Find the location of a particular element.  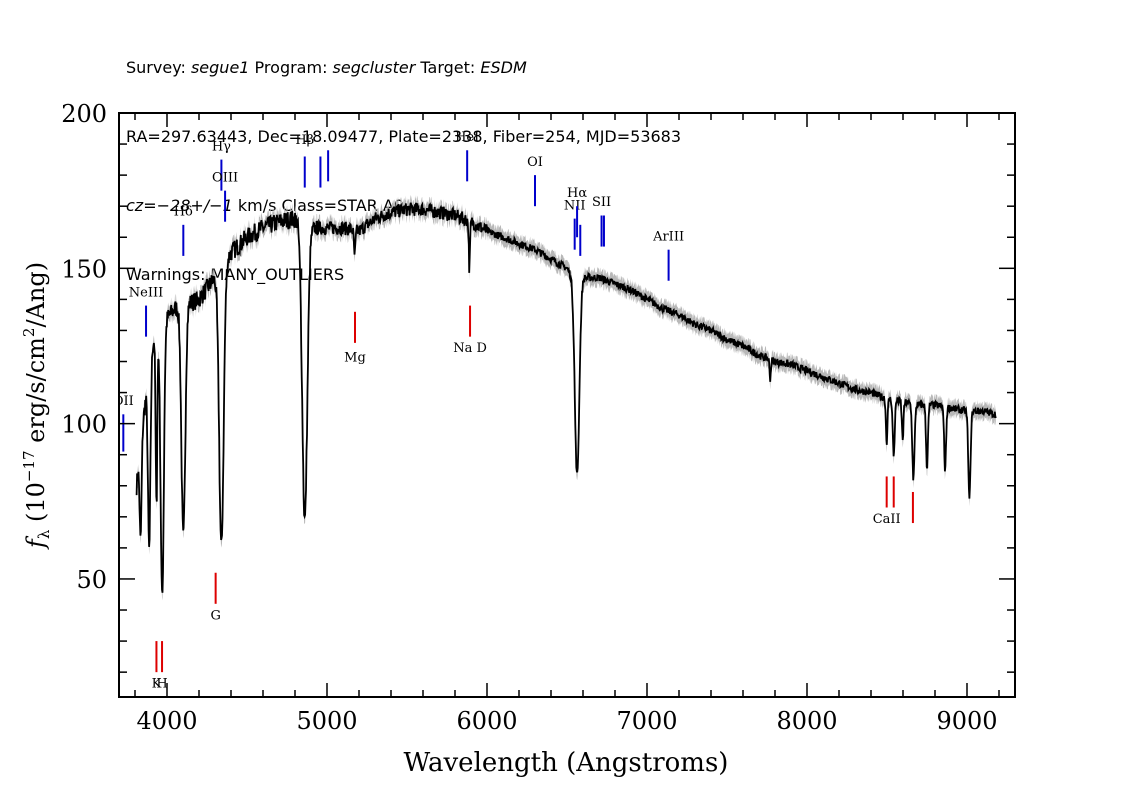

emission-line-label: Hδ is located at coordinates (183, 212).